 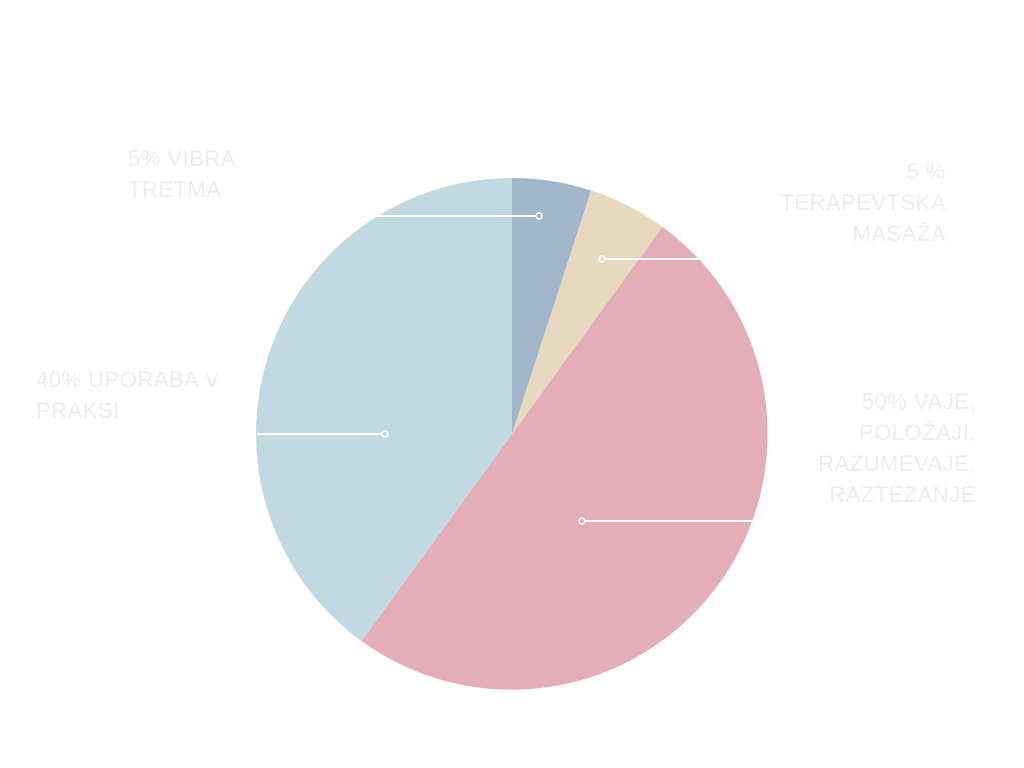 What do you see at coordinates (181, 174) in the screenshot?
I see `slice-label-vibra-tretma: 5% VIBRA TRETMA` at bounding box center [181, 174].